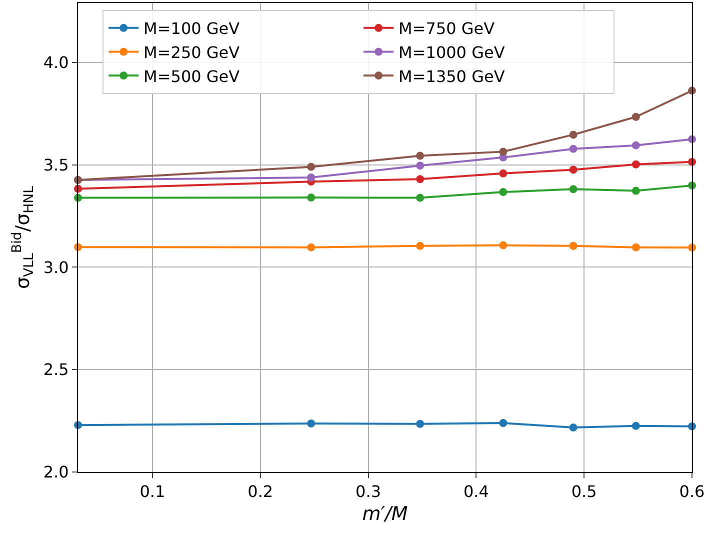 The image size is (706, 537). What do you see at coordinates (56, 164) in the screenshot?
I see `y-tick-label: 3.5` at bounding box center [56, 164].